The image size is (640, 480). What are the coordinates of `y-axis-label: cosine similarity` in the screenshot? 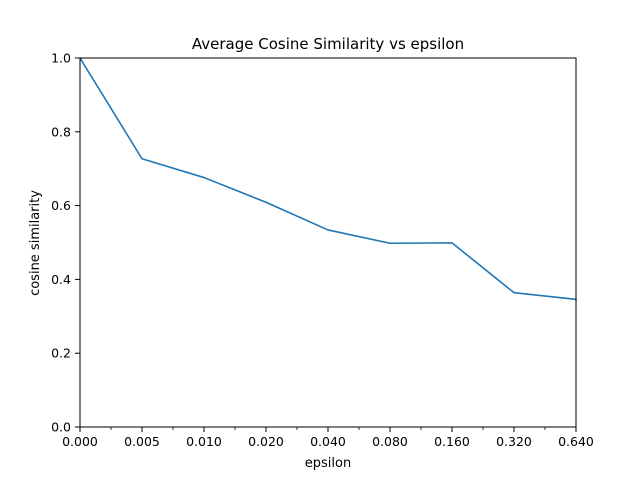 It's located at (35, 243).